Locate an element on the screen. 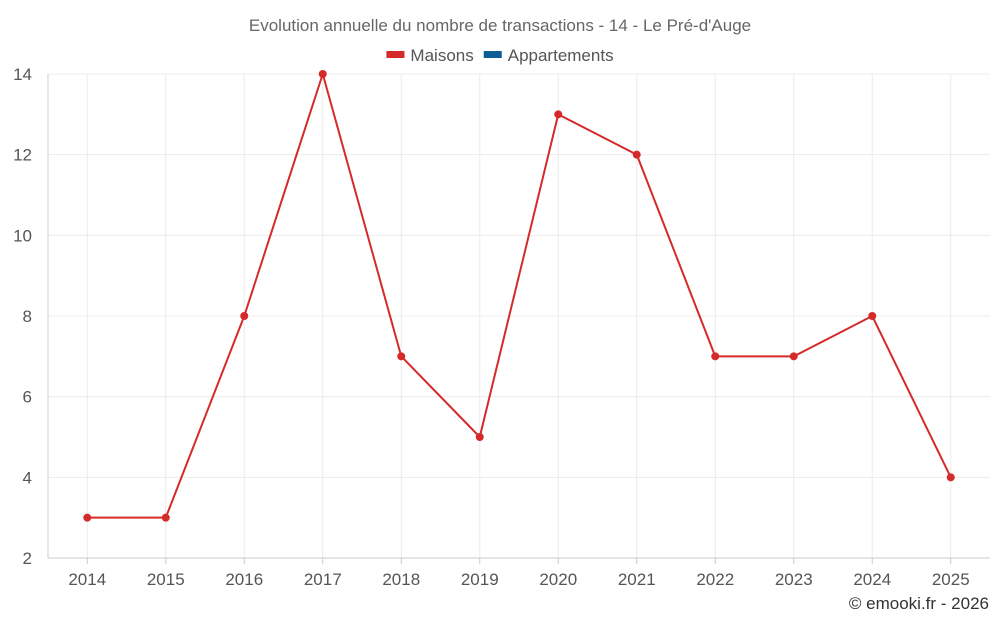 This screenshot has height=625, width=1000. data-point-2015 is located at coordinates (165, 517).